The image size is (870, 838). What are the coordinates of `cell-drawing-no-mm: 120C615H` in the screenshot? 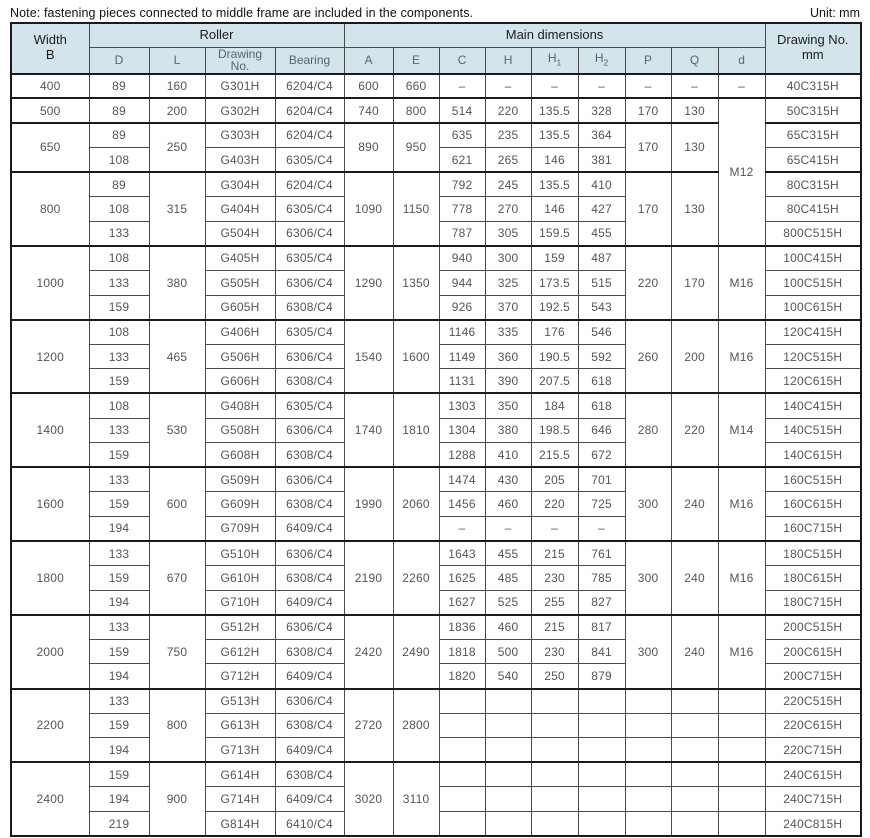 It's located at (813, 381).